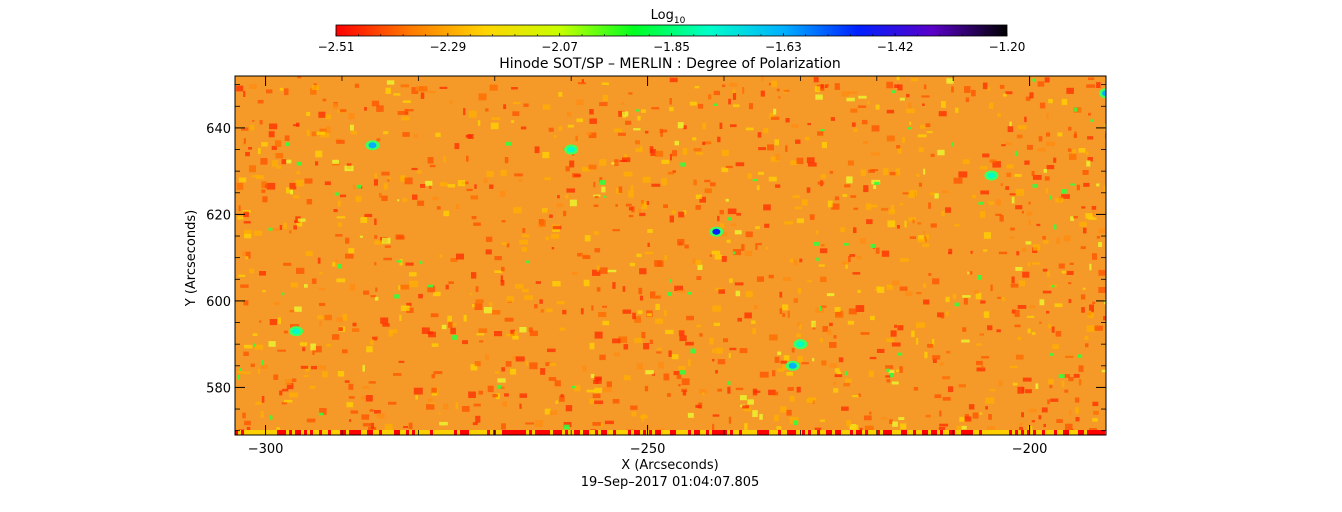 Image resolution: width=1342 pixels, height=512 pixels. I want to click on feature-halo, so click(1114, 344).